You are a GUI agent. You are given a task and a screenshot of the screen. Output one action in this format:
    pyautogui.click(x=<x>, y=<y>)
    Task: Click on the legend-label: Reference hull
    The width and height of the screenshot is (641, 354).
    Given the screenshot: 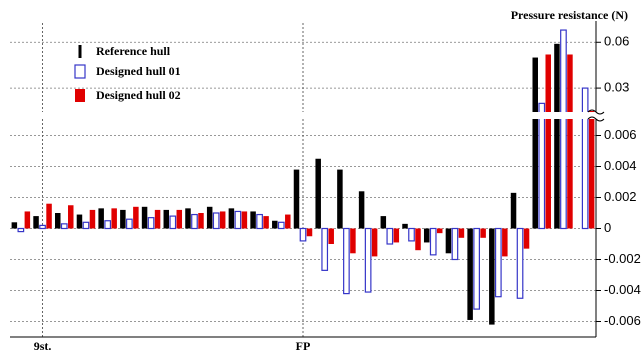 What is the action you would take?
    pyautogui.click(x=133, y=51)
    